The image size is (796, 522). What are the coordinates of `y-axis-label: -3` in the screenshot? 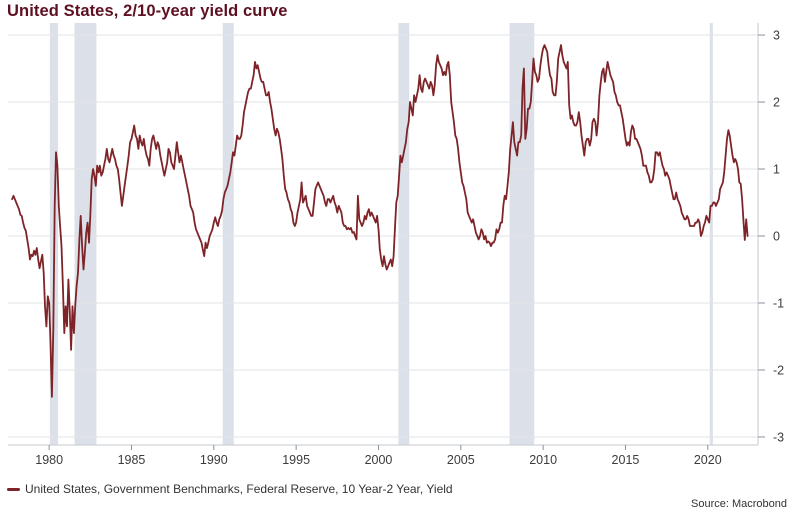 It's located at (778, 437).